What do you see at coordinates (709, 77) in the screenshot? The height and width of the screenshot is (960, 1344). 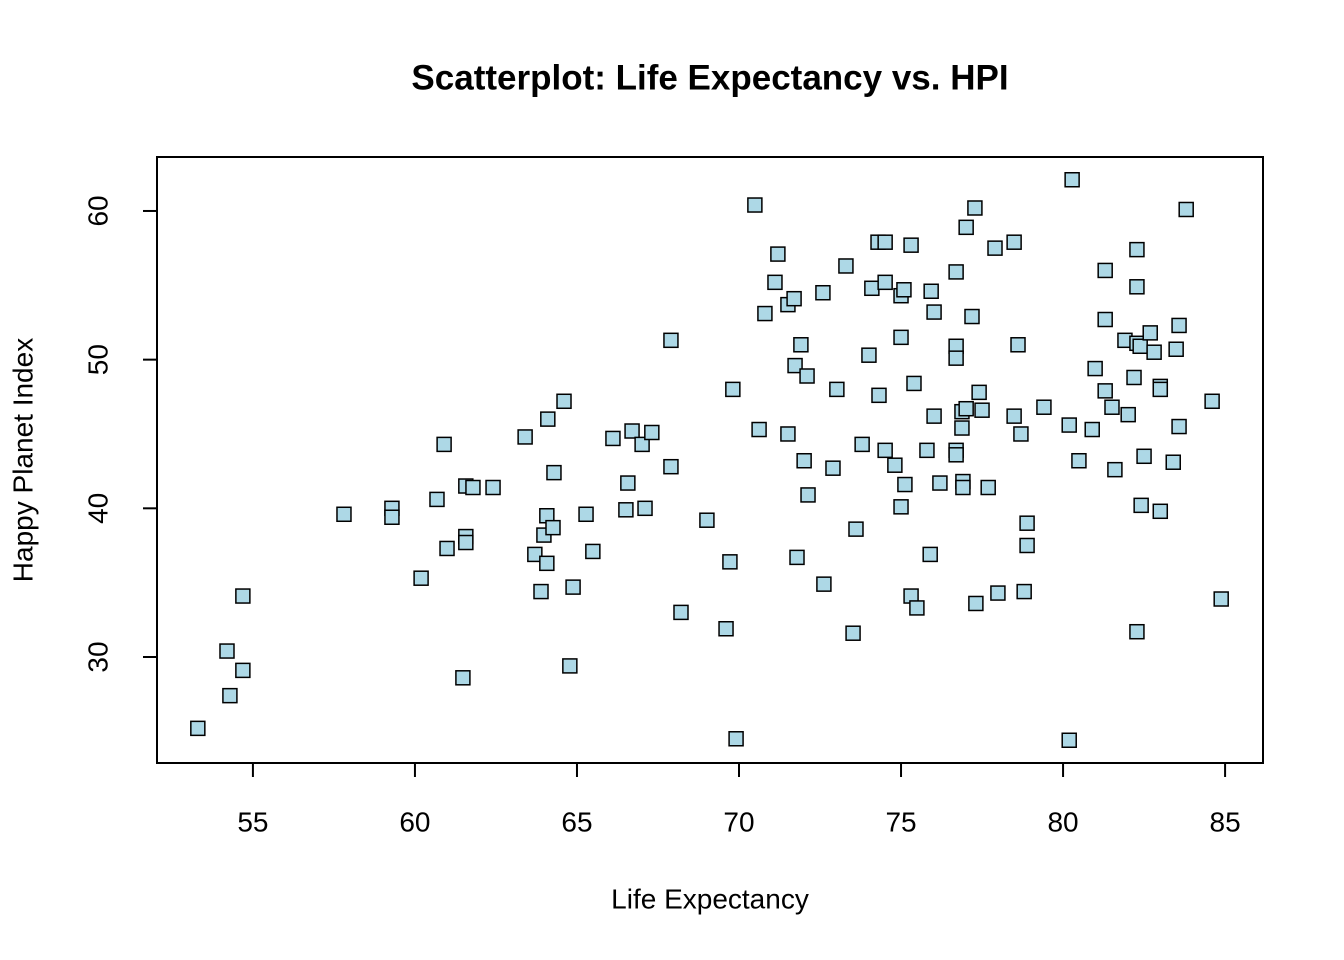 I see `chart-title: Scatterplot: Life Expectancy vs. HPI` at bounding box center [709, 77].